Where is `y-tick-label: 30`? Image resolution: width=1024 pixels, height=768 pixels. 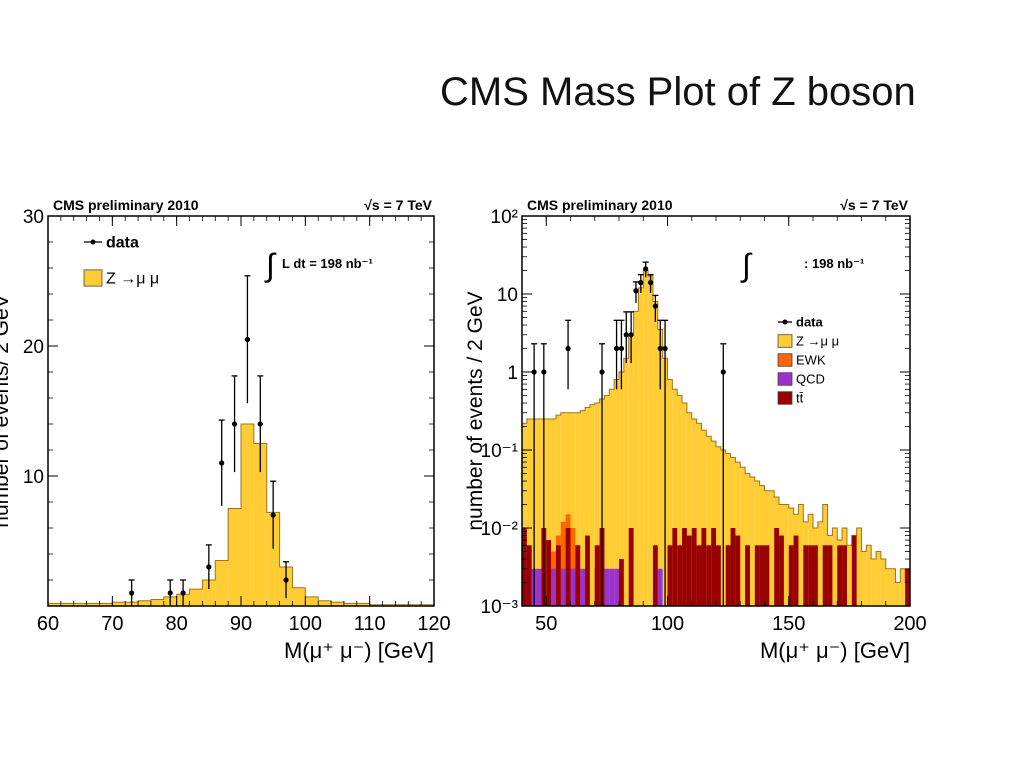 y-tick-label: 30 is located at coordinates (33, 217).